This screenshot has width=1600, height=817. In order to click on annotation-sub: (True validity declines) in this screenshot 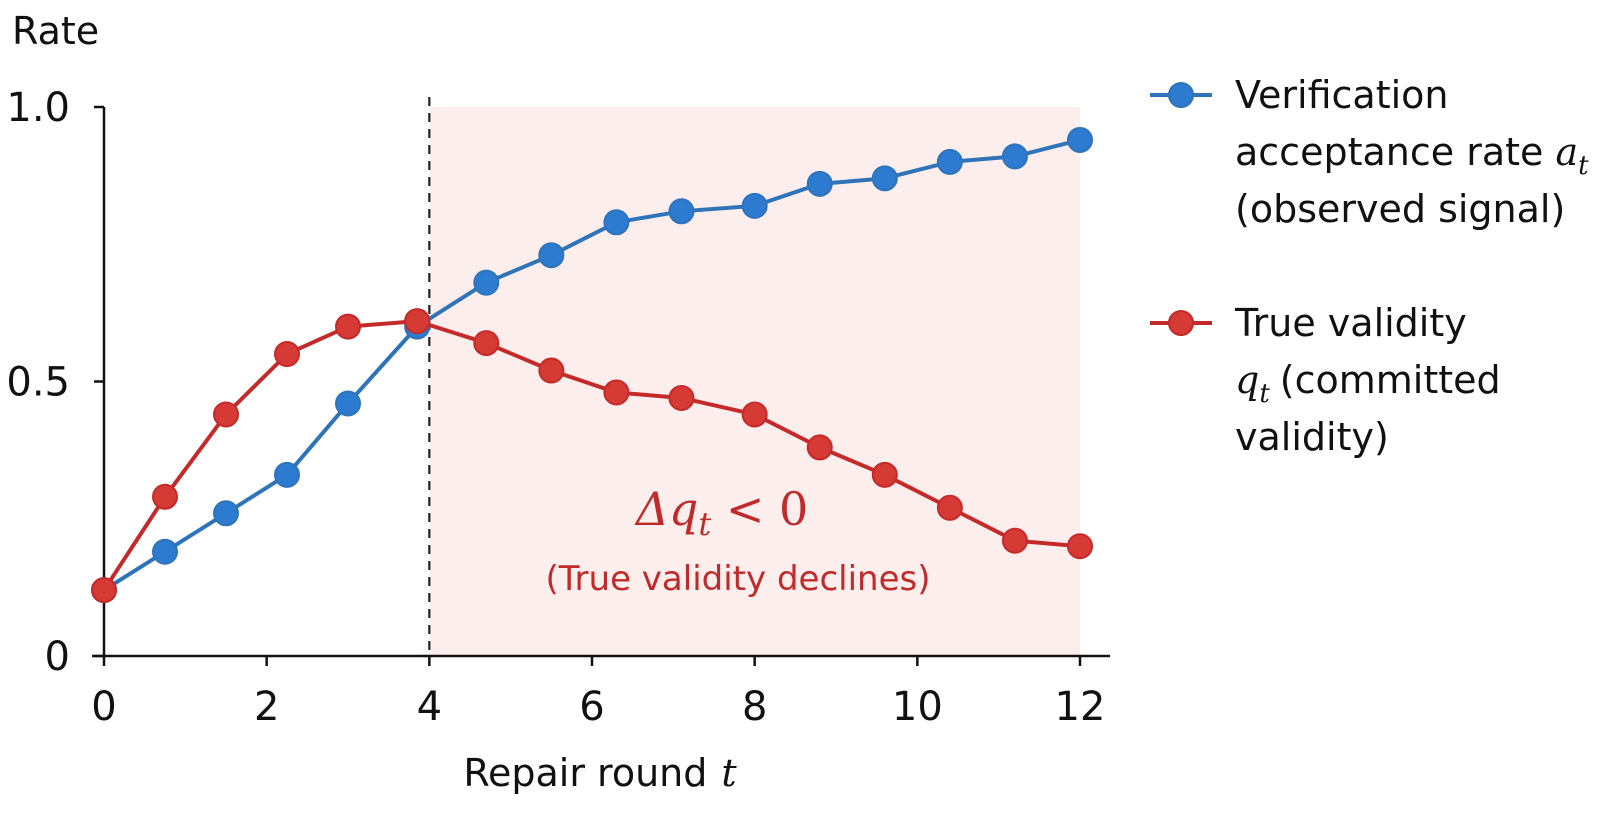, I will do `click(738, 579)`.